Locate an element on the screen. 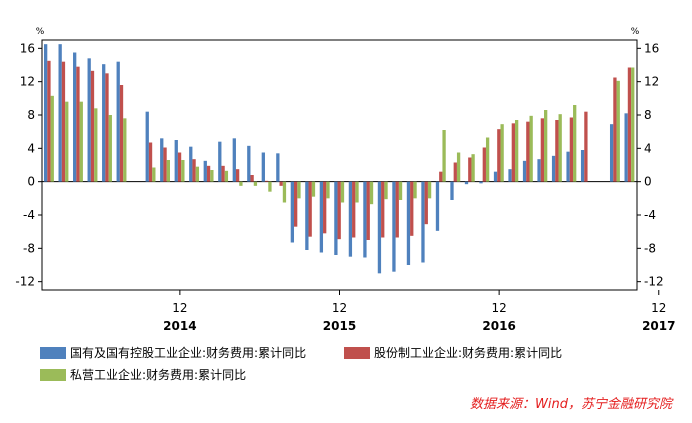 This screenshot has height=423, width=692. y-tick-label-right: 4 is located at coordinates (648, 148).